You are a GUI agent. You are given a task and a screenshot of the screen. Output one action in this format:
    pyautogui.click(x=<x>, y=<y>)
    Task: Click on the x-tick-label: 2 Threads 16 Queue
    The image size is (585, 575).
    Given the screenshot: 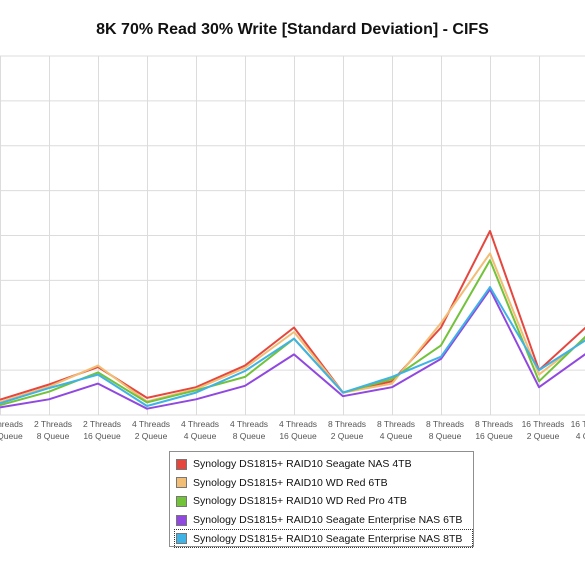 What is the action you would take?
    pyautogui.click(x=102, y=430)
    